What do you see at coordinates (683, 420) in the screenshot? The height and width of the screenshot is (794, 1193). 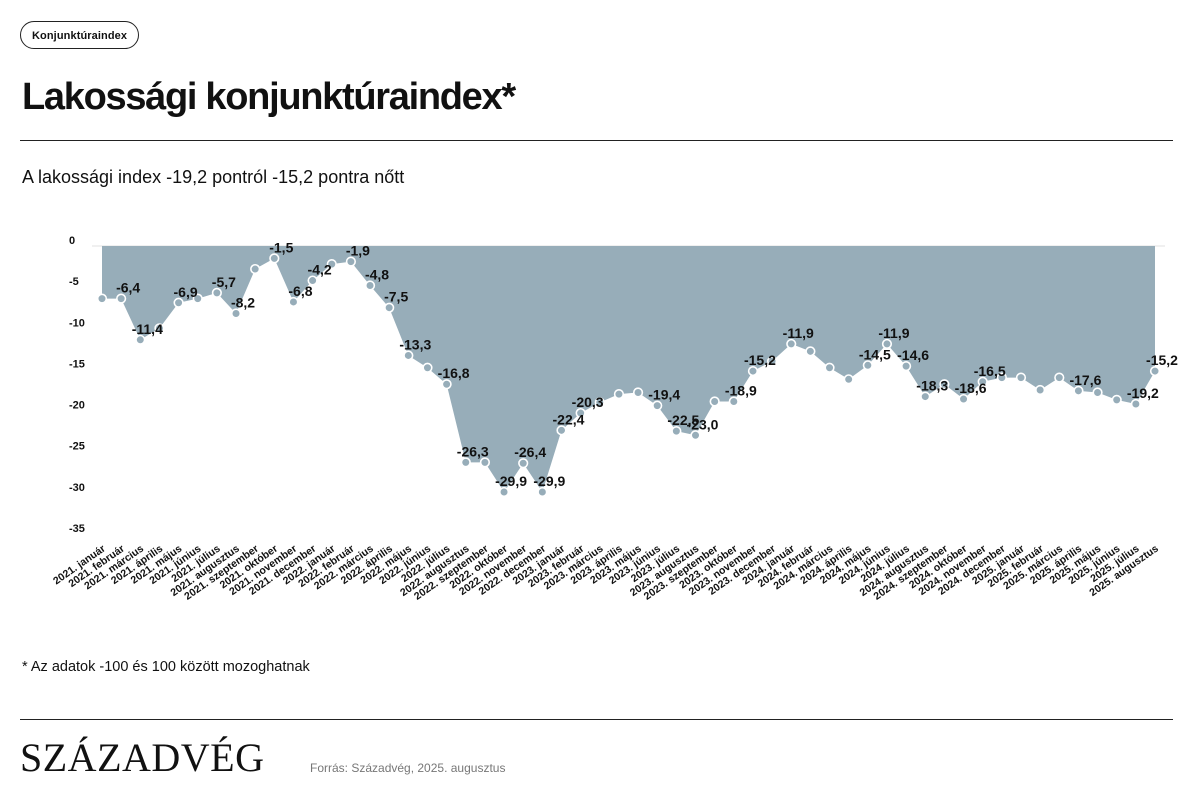 I see `data-label: -22,5` at bounding box center [683, 420].